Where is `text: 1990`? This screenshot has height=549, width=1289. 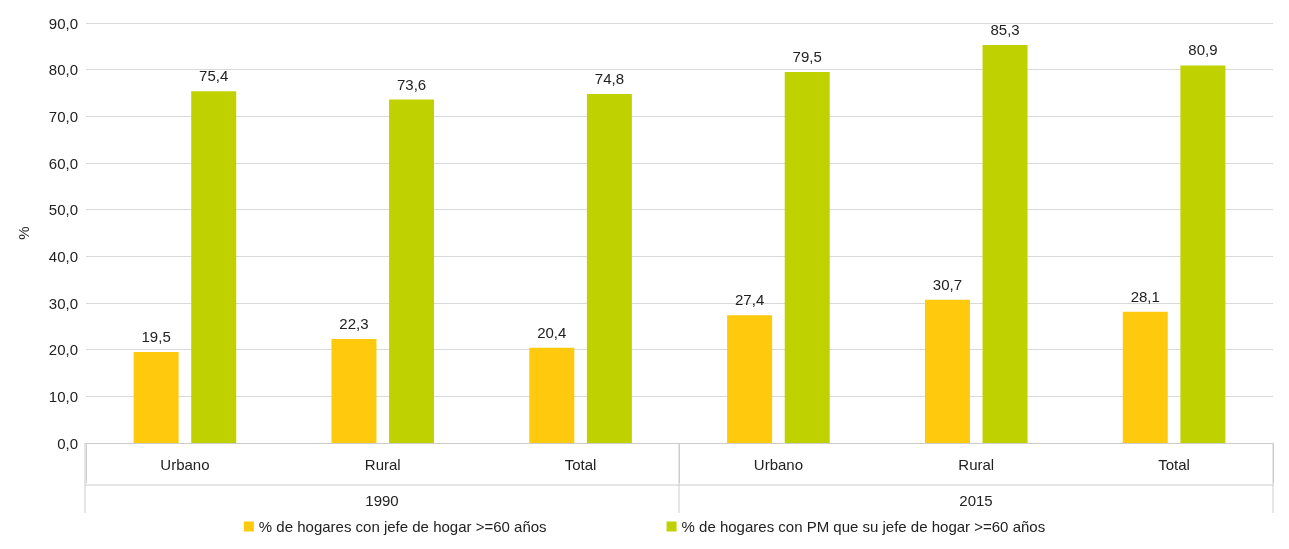 text: 1990 is located at coordinates (382, 500).